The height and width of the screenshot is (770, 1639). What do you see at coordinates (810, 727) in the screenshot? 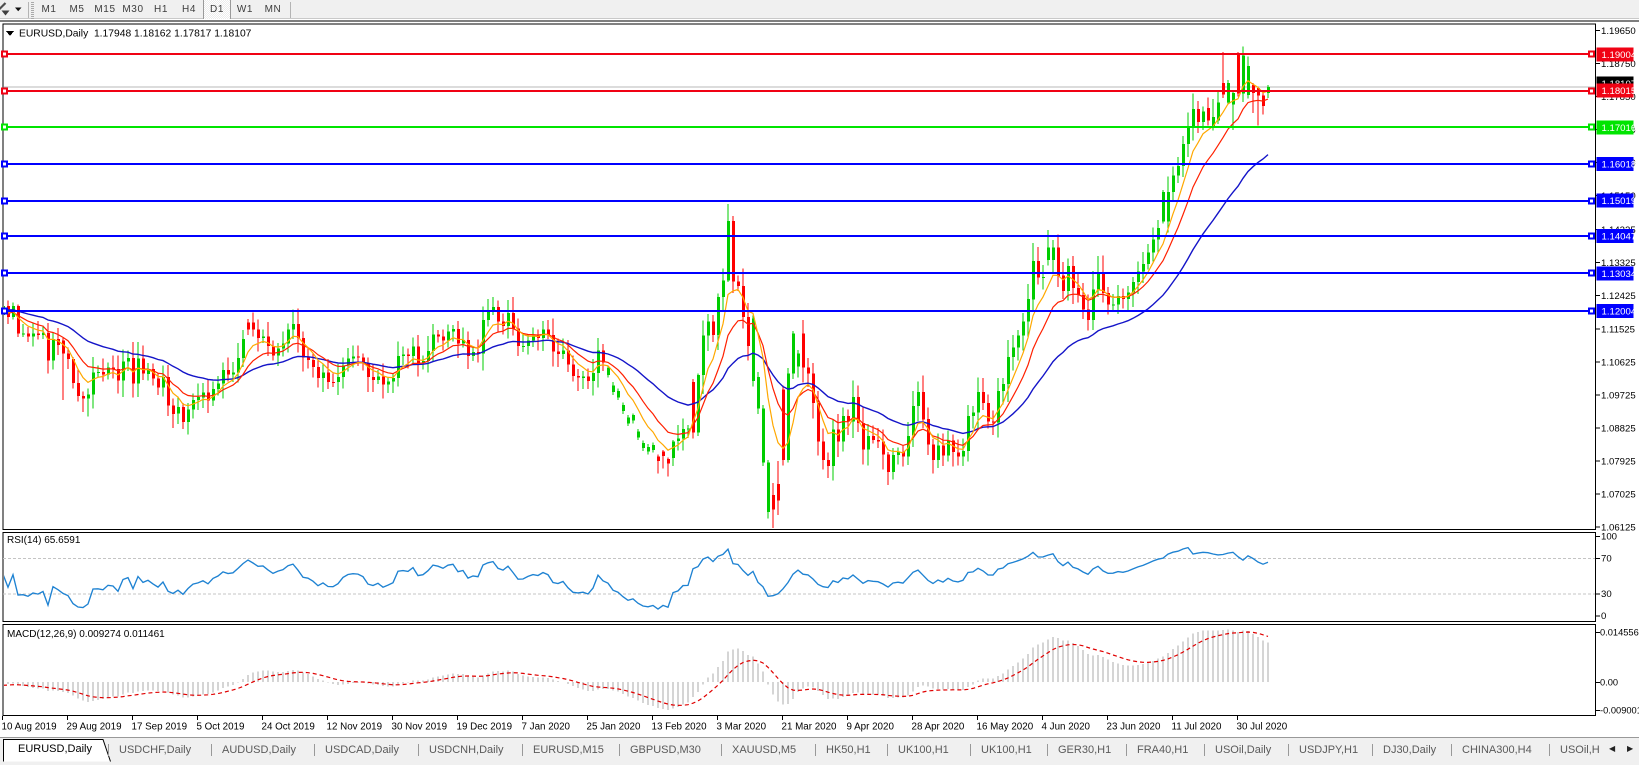
I see `svg-text: 21 Mar 2020` at bounding box center [810, 727].